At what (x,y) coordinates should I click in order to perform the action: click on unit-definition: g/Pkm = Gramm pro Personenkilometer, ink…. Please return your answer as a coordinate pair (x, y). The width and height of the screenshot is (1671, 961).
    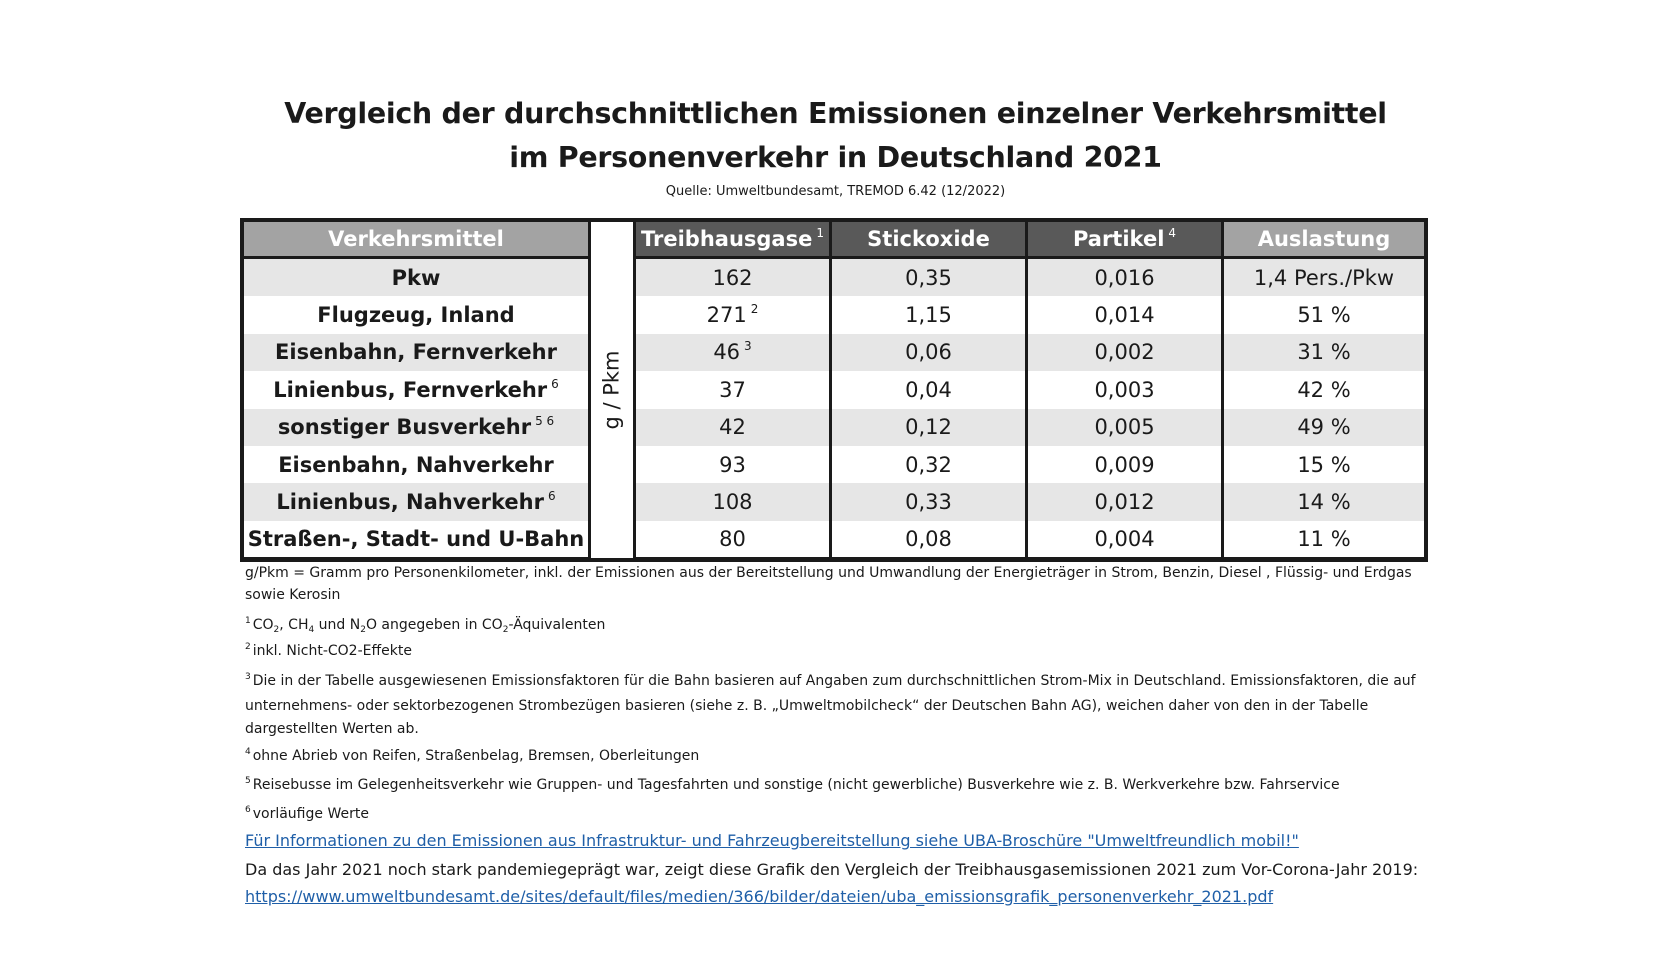
    Looking at the image, I should click on (828, 584).